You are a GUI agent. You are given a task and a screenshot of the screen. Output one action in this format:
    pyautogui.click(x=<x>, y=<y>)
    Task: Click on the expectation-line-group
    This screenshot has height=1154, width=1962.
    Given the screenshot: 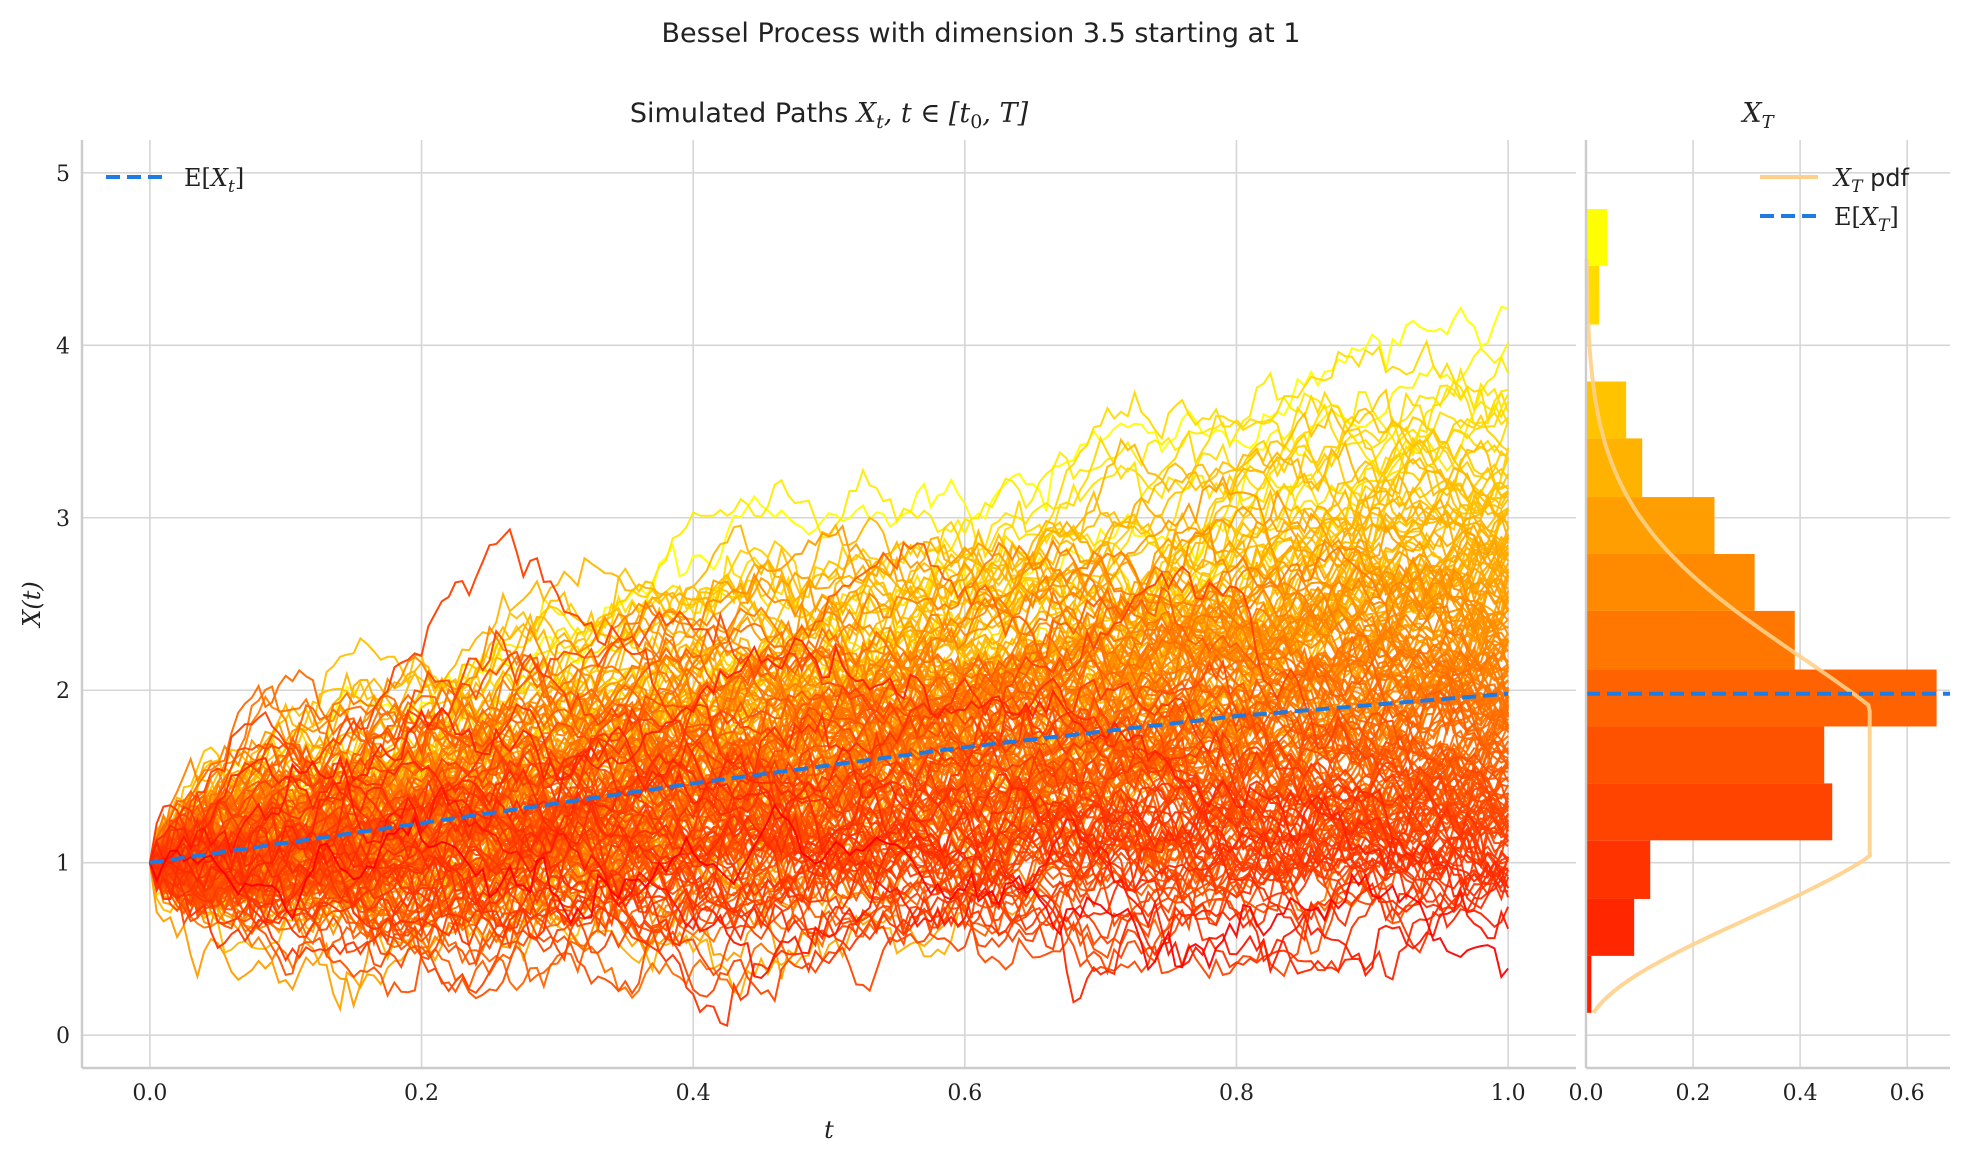 What is the action you would take?
    pyautogui.click(x=829, y=778)
    